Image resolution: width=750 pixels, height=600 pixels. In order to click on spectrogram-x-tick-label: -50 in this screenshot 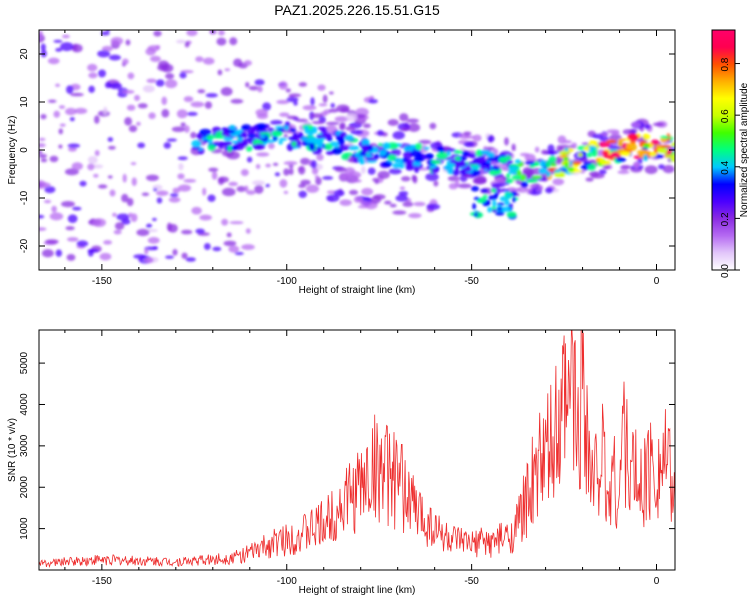, I will do `click(471, 281)`.